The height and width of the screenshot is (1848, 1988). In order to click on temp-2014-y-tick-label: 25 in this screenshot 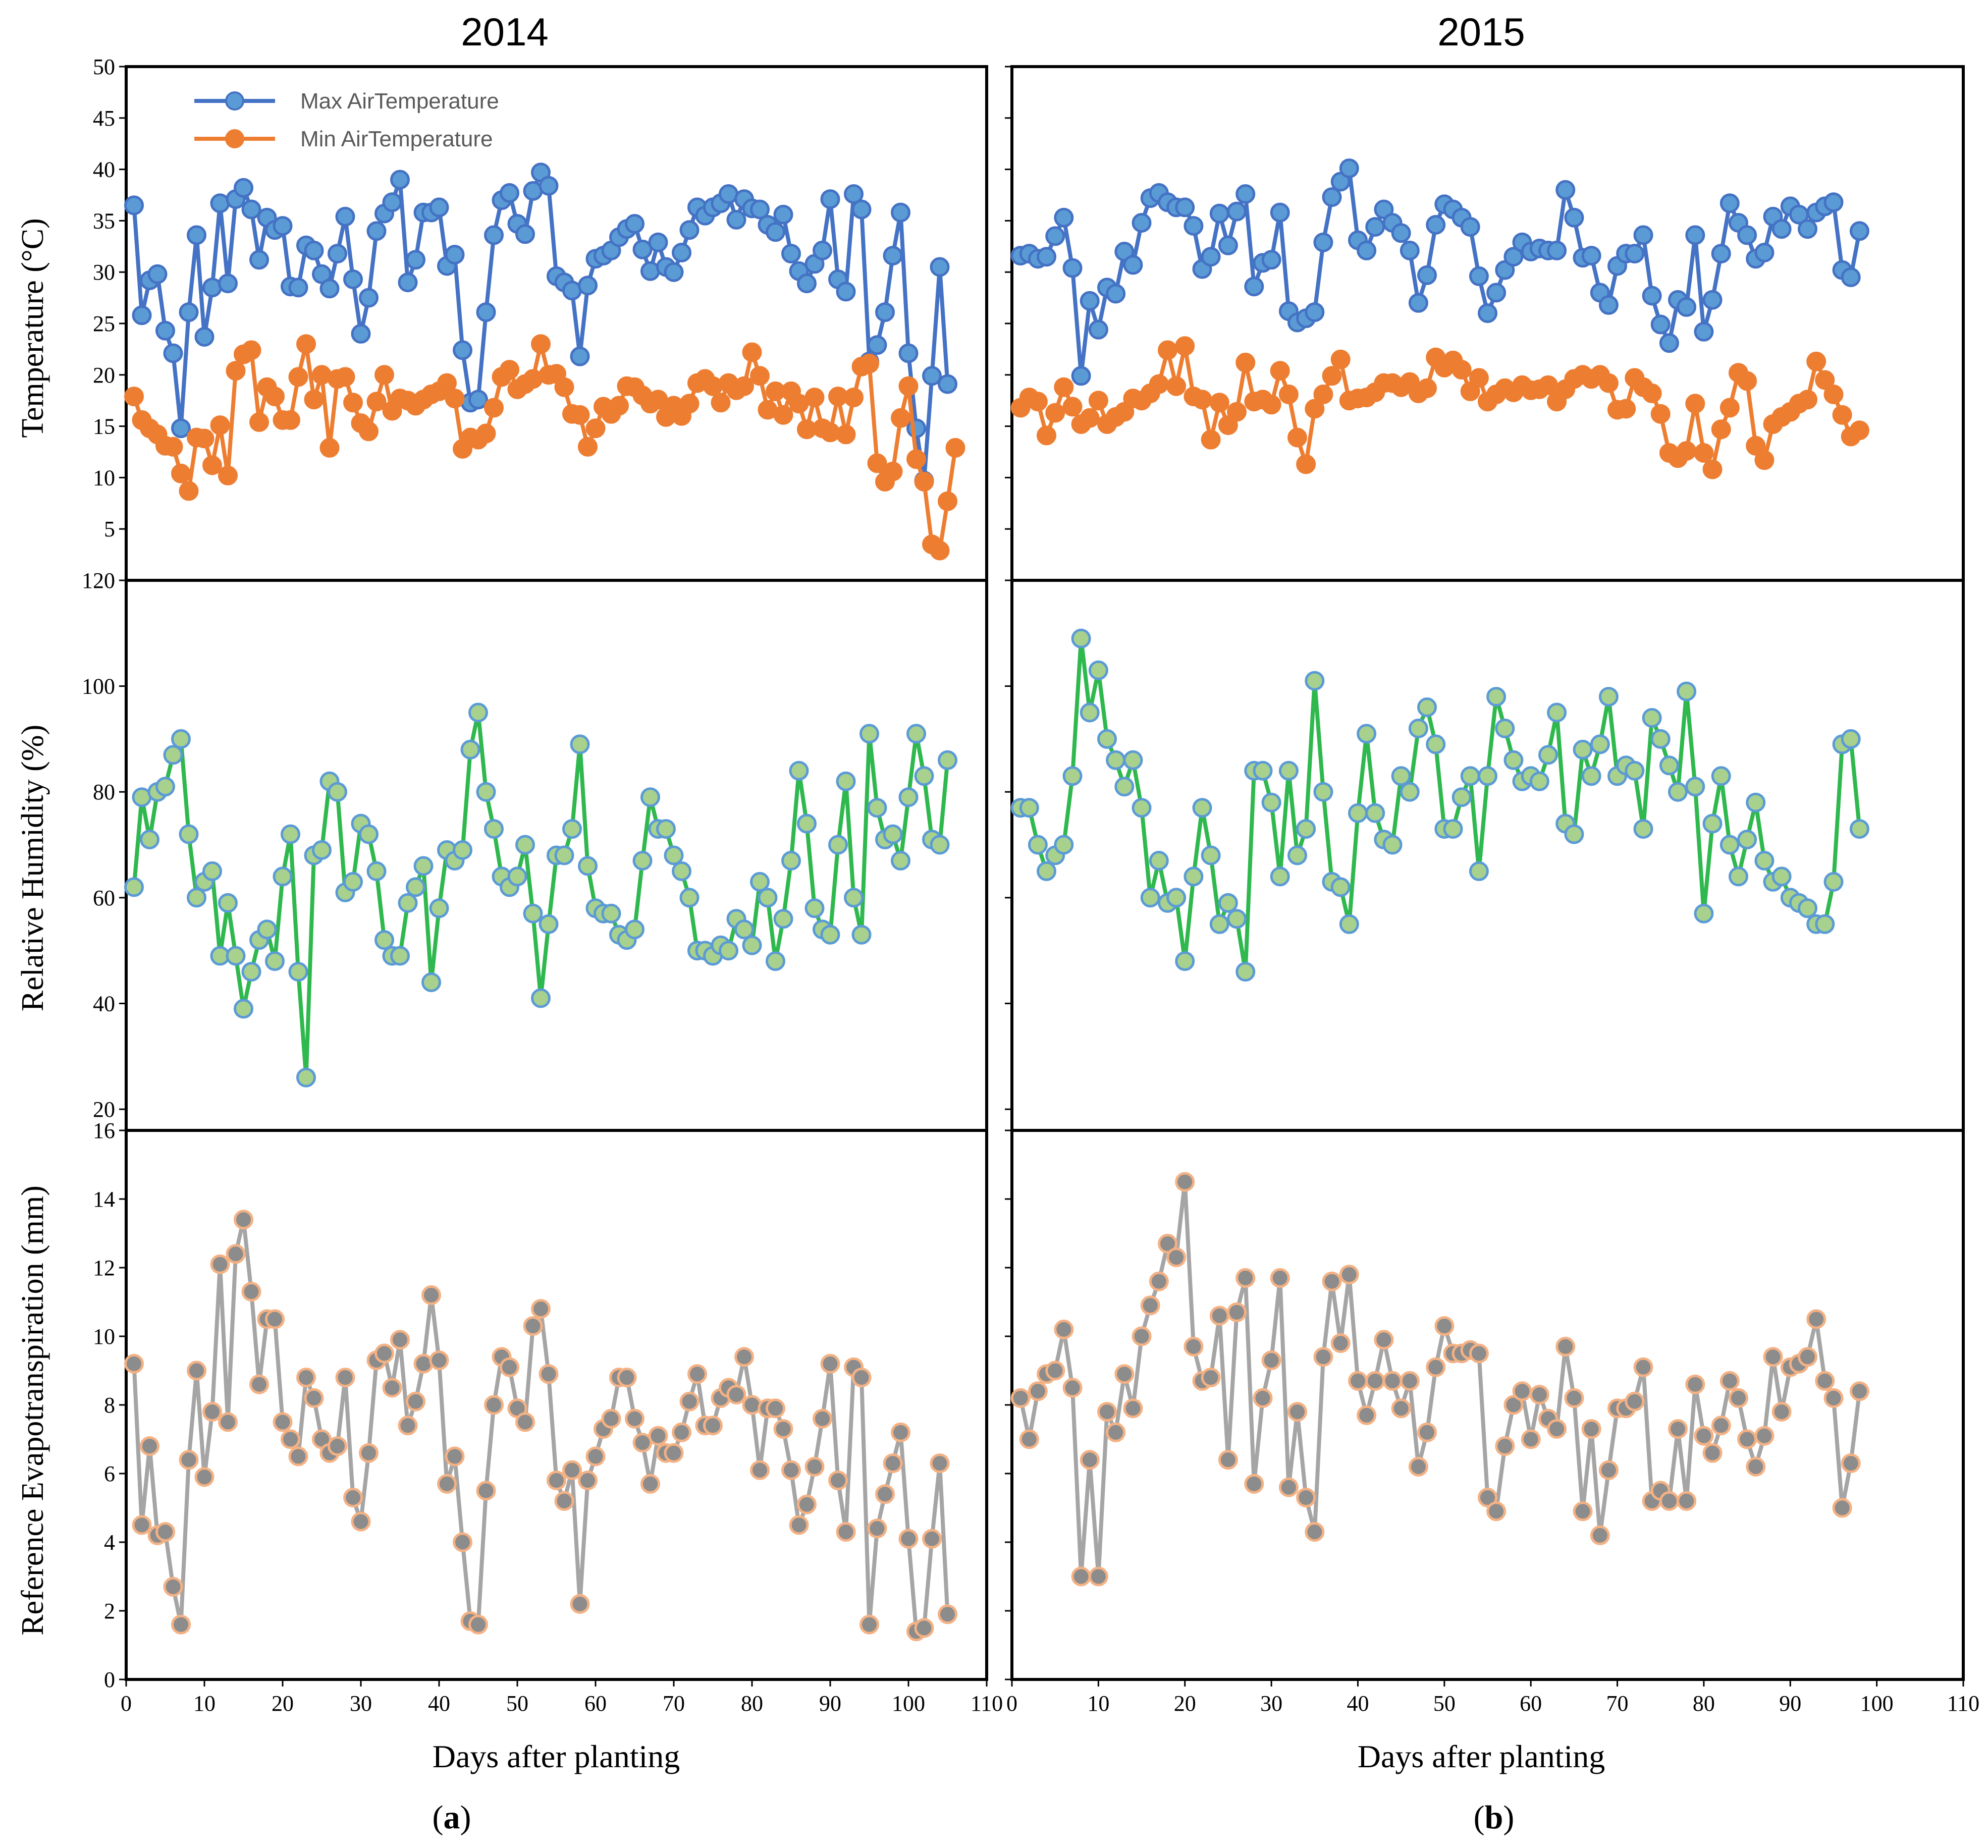, I will do `click(104, 323)`.